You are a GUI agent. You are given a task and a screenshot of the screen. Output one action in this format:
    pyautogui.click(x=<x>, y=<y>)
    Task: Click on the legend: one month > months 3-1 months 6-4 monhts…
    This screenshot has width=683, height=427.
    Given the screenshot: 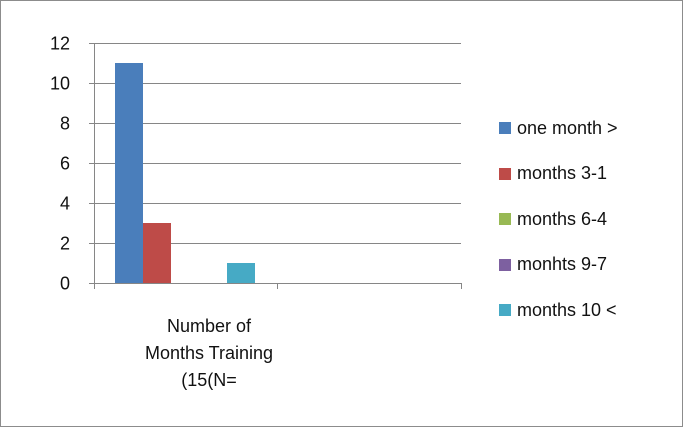 What is the action you would take?
    pyautogui.click(x=558, y=231)
    